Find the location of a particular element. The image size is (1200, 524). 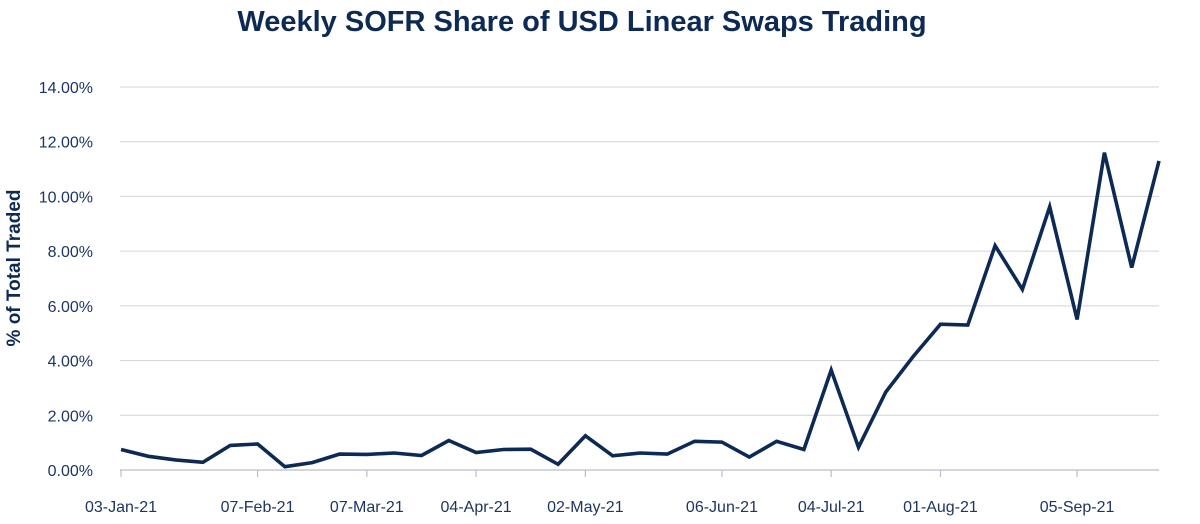

y-tick-label: 6.00% is located at coordinates (70, 307).